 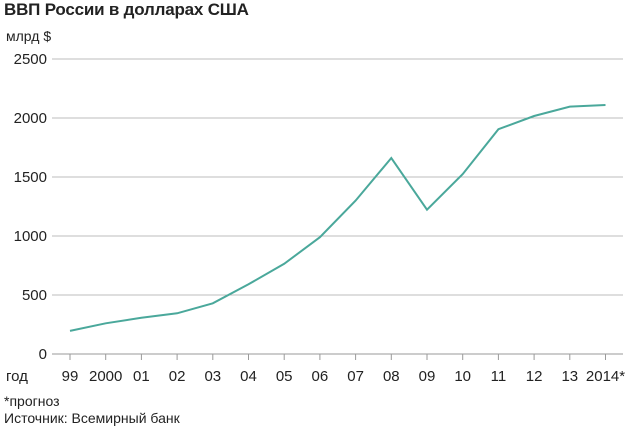 What do you see at coordinates (534, 376) in the screenshot?
I see `x-tick-label: 12` at bounding box center [534, 376].